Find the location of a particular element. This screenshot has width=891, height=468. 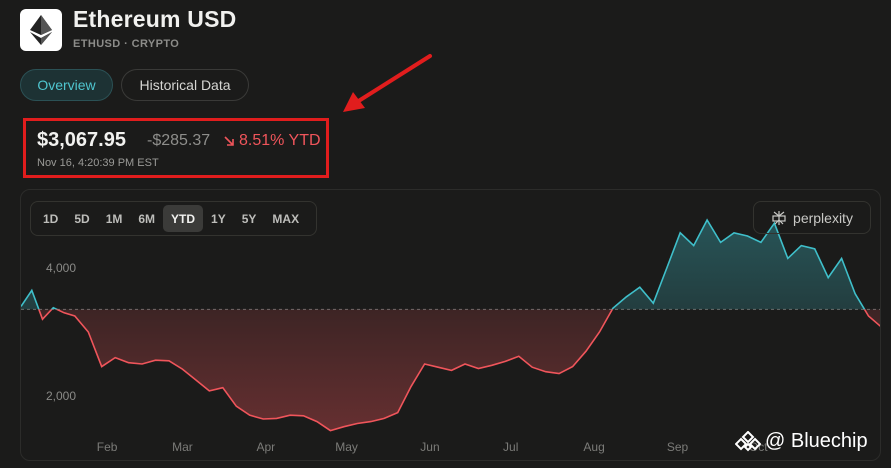

x-axis-label: Sep is located at coordinates (678, 447).